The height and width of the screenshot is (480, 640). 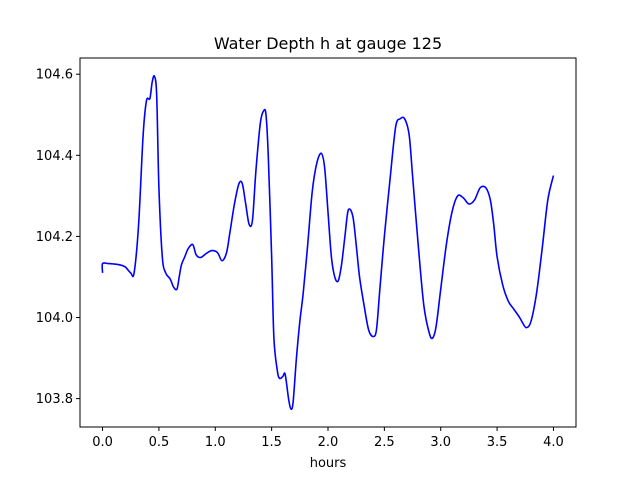 What do you see at coordinates (328, 442) in the screenshot?
I see `x-tick-label: 2.0` at bounding box center [328, 442].